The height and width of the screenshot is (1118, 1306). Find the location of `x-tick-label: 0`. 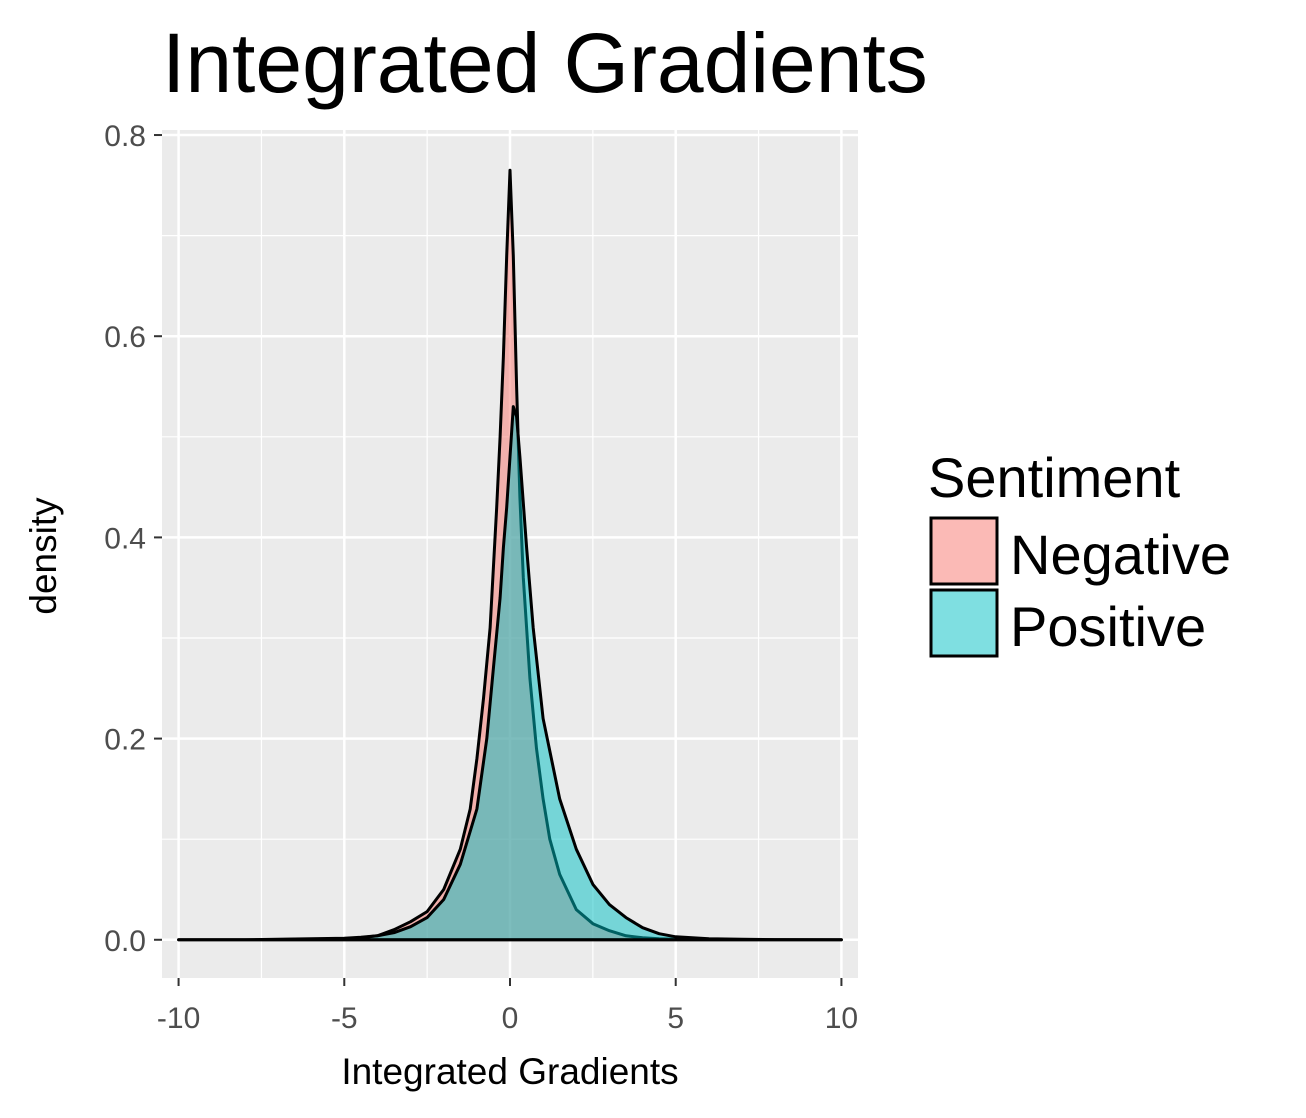

x-tick-label: 0 is located at coordinates (510, 1018).